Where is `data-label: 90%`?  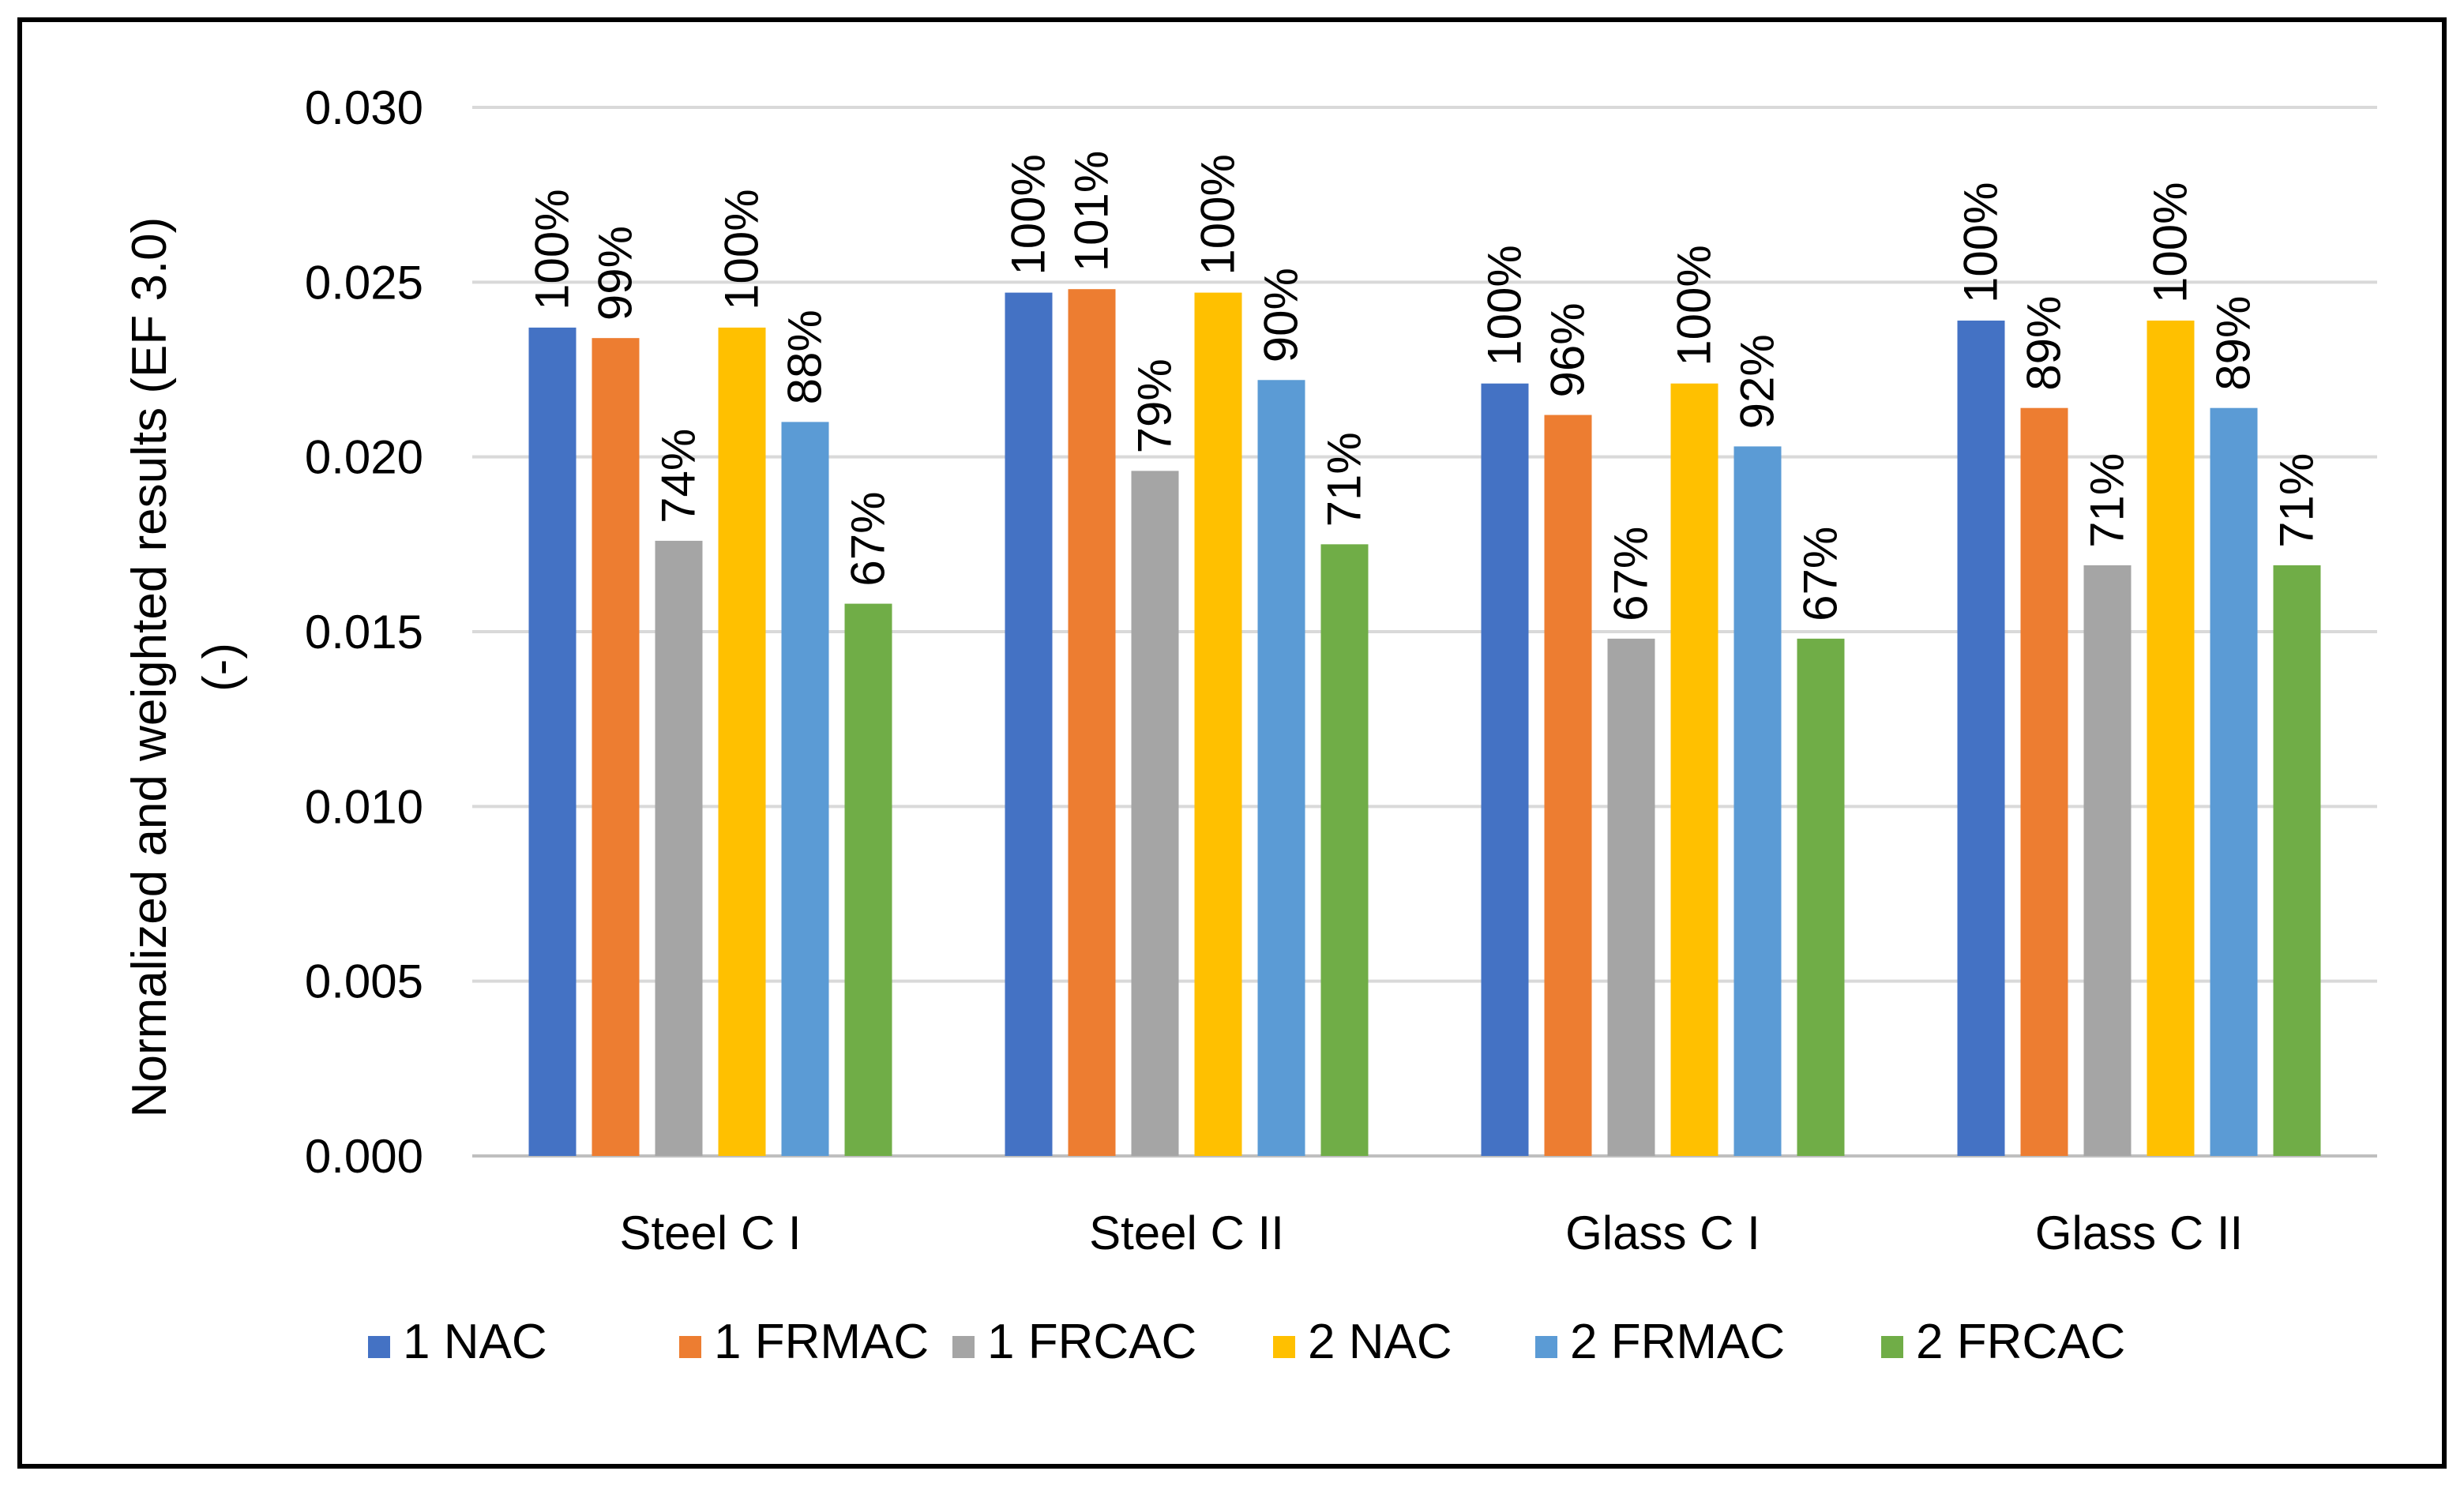 data-label: 90% is located at coordinates (1281, 315).